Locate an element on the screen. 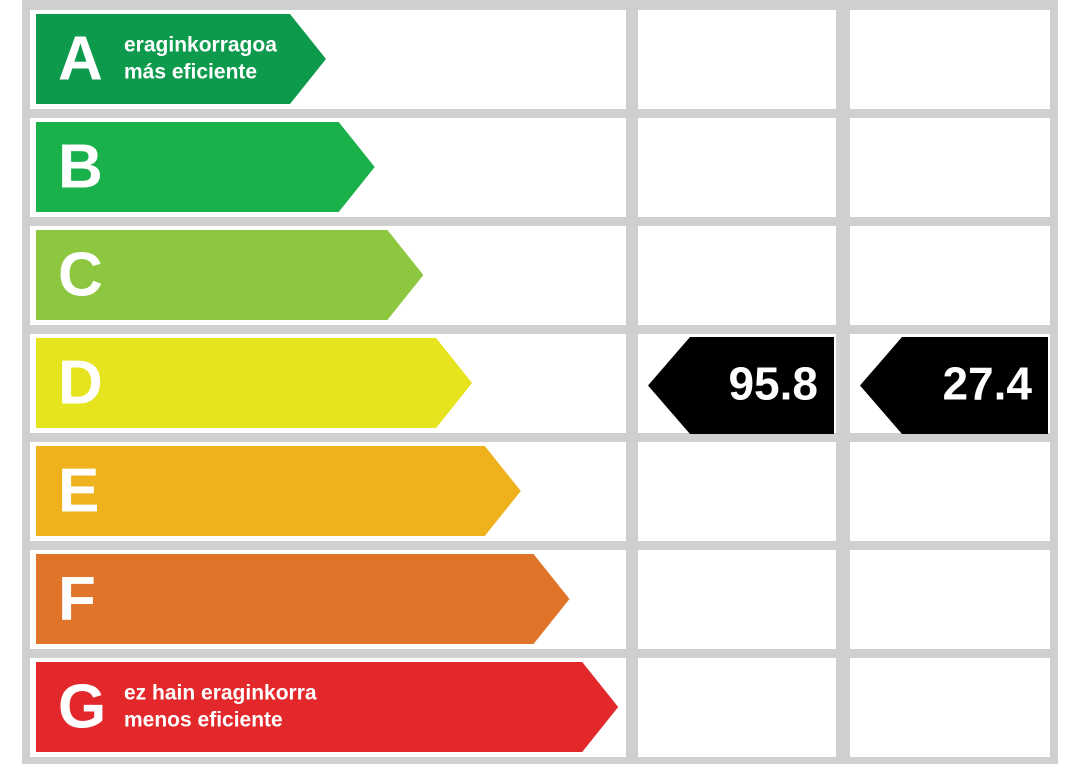 The height and width of the screenshot is (764, 1080). rating-letter: F is located at coordinates (77, 598).